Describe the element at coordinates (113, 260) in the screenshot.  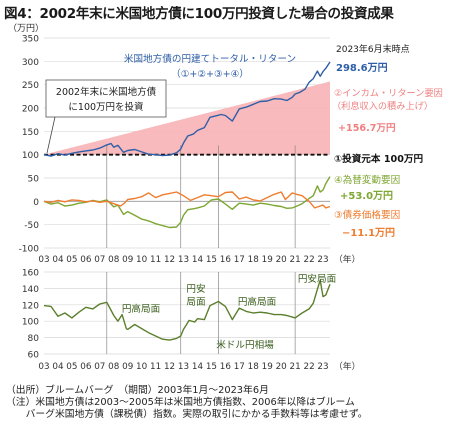
I see `top-x-tick-label: 08` at that location.